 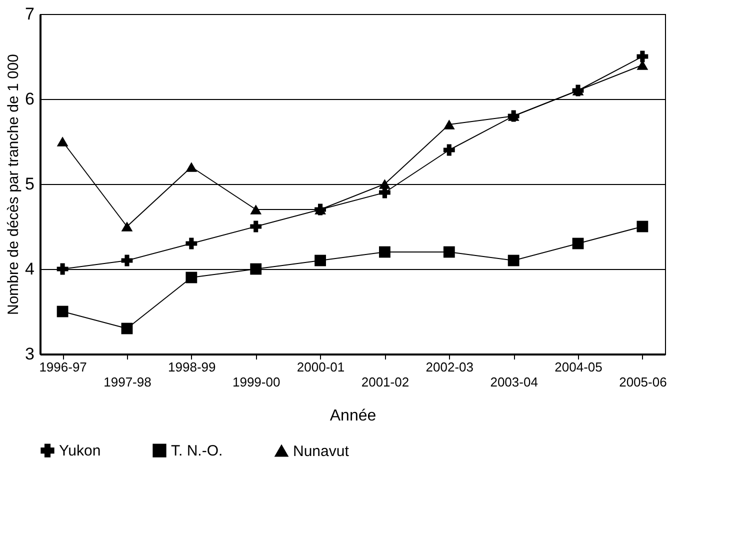 What do you see at coordinates (320, 367) in the screenshot?
I see `x-tick-label: 2000-01` at bounding box center [320, 367].